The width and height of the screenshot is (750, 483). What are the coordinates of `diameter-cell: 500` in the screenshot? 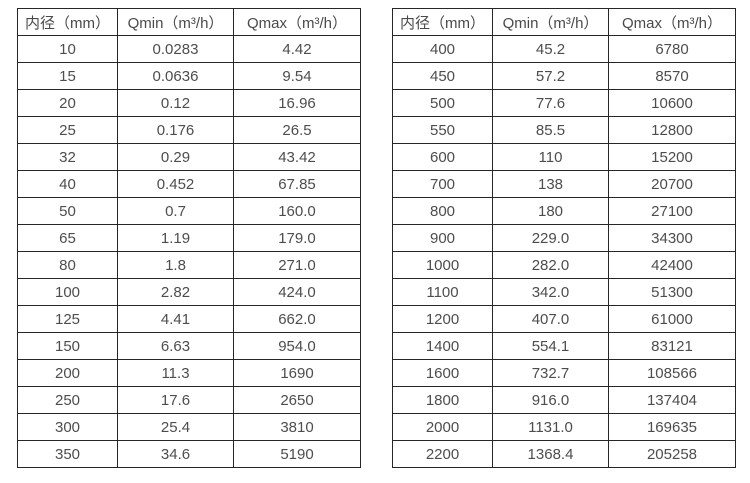 It's located at (442, 103).